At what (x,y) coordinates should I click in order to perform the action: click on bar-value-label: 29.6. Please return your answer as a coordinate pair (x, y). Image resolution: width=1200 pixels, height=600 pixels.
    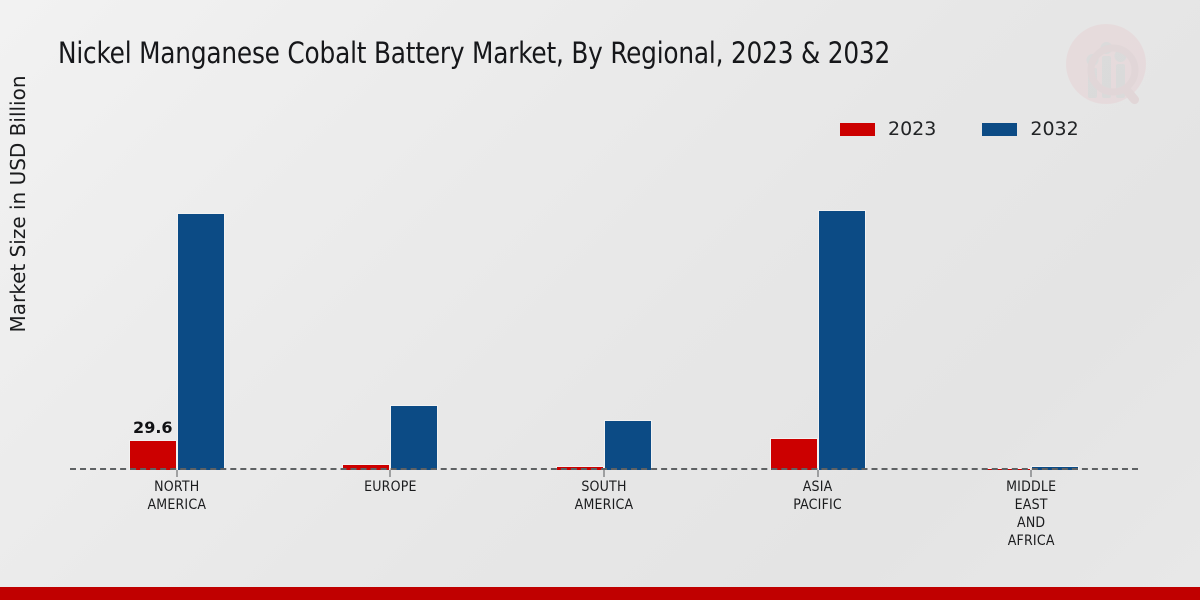
    Looking at the image, I should click on (153, 428).